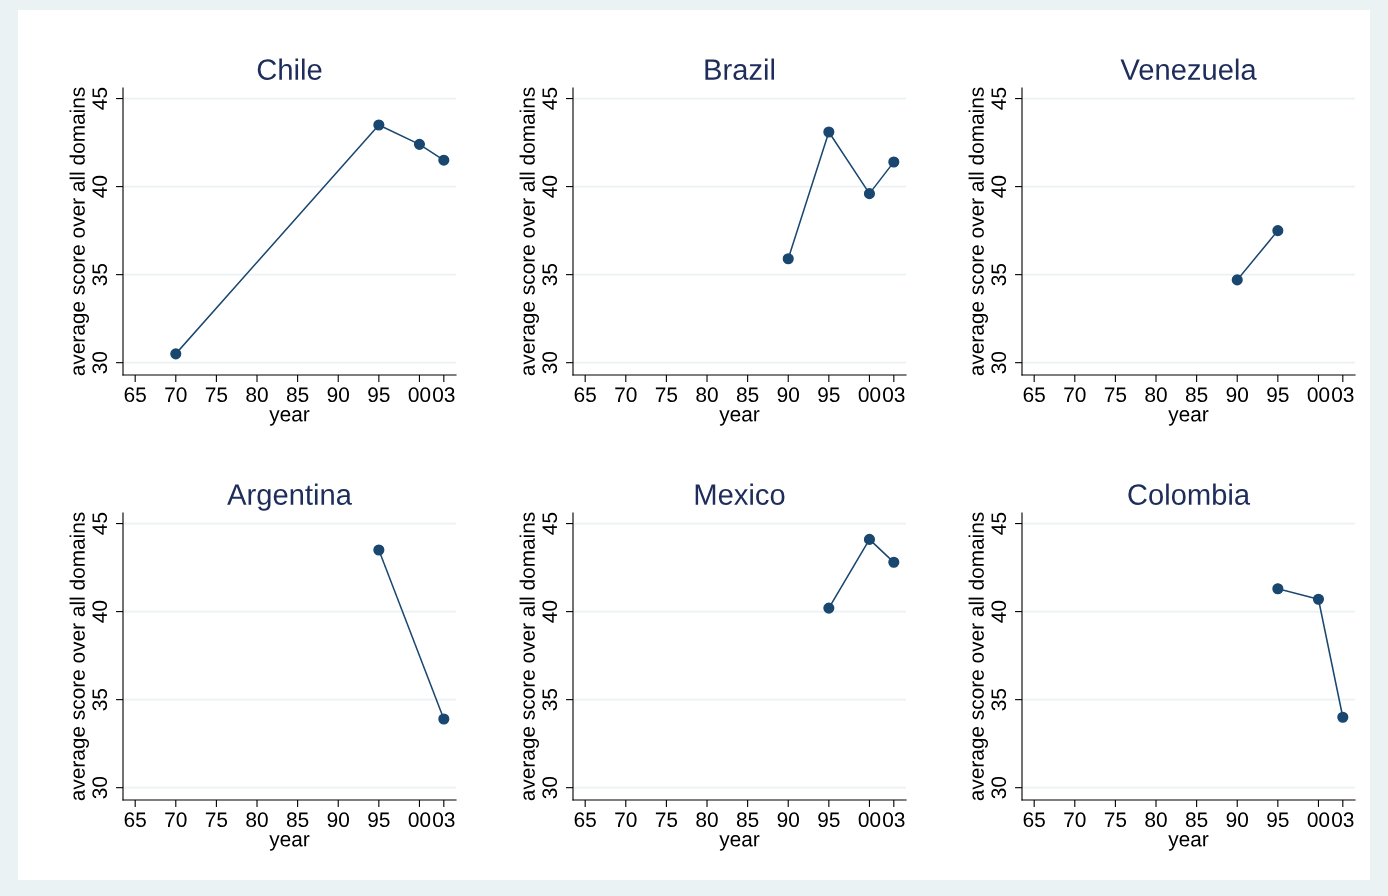  What do you see at coordinates (740, 69) in the screenshot?
I see `chart-title: Brazil` at bounding box center [740, 69].